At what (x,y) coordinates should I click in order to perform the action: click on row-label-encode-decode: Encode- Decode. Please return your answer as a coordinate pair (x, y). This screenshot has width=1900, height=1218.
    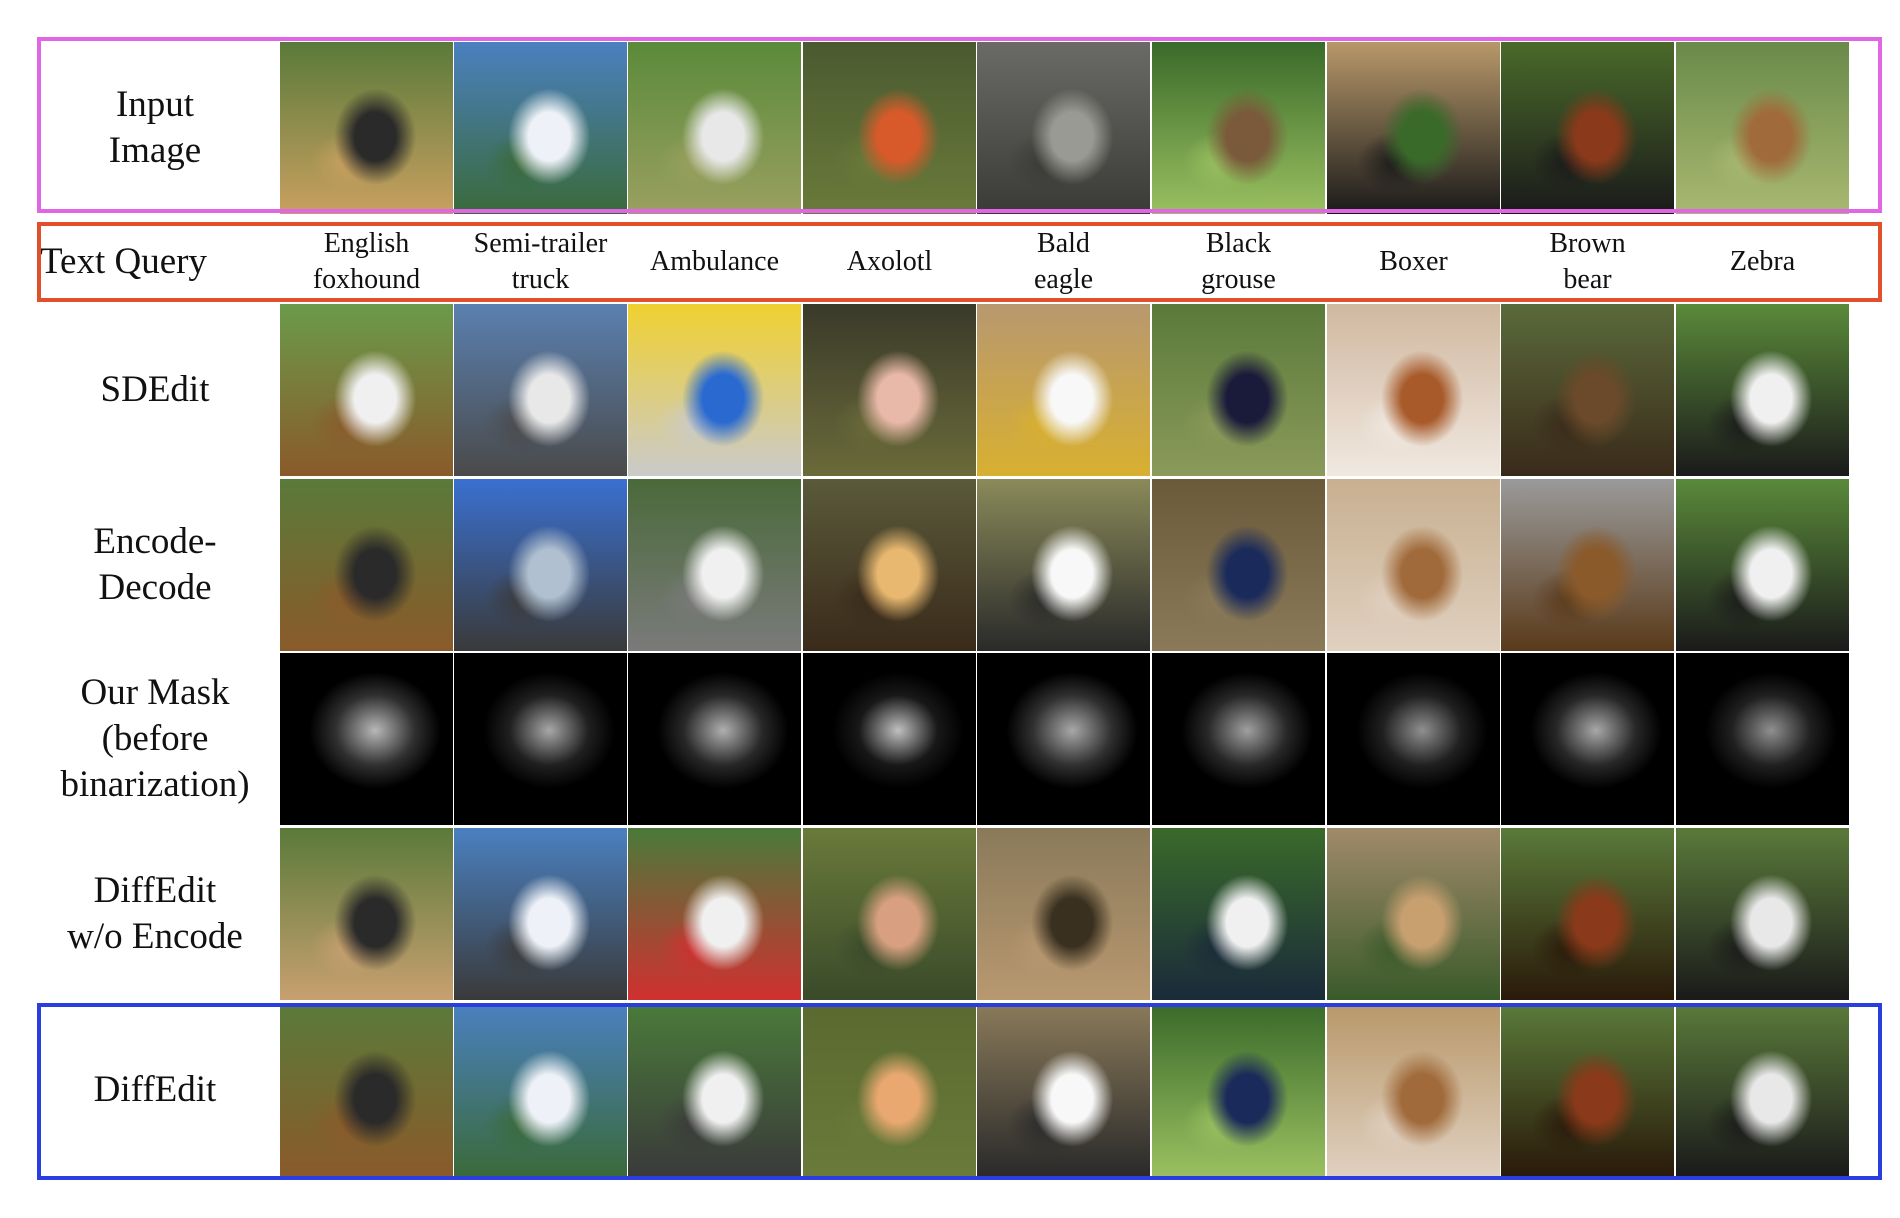
    Looking at the image, I should click on (155, 564).